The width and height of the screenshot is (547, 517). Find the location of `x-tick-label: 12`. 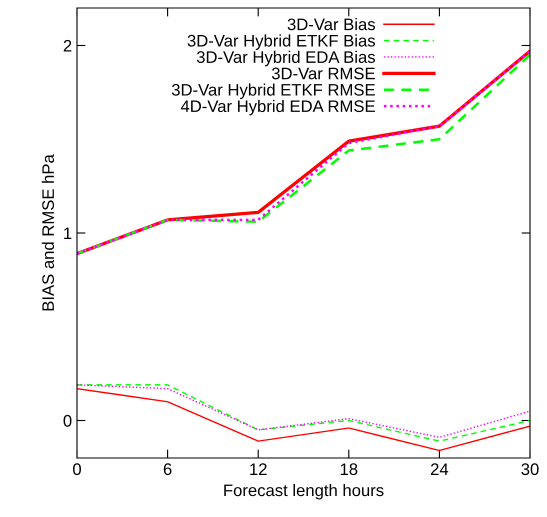

x-tick-label: 12 is located at coordinates (258, 469).